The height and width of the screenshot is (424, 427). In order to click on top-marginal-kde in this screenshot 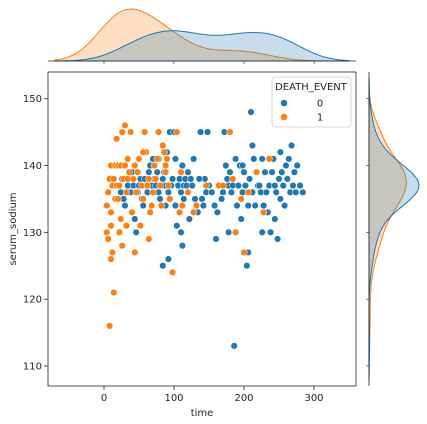, I will do `click(202, 36)`.